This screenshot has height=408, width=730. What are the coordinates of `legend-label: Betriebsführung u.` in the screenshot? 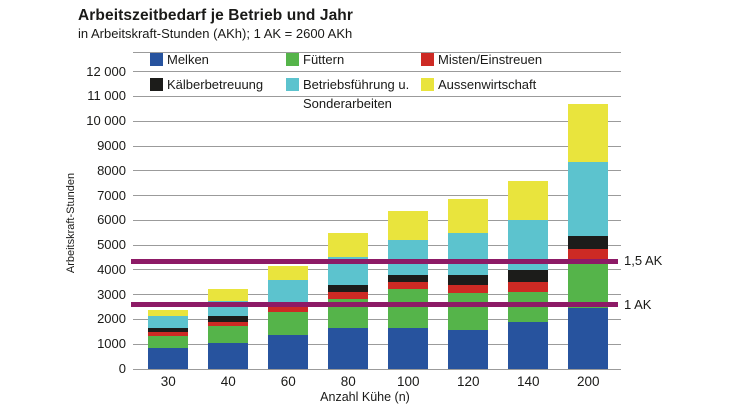 It's located at (356, 84).